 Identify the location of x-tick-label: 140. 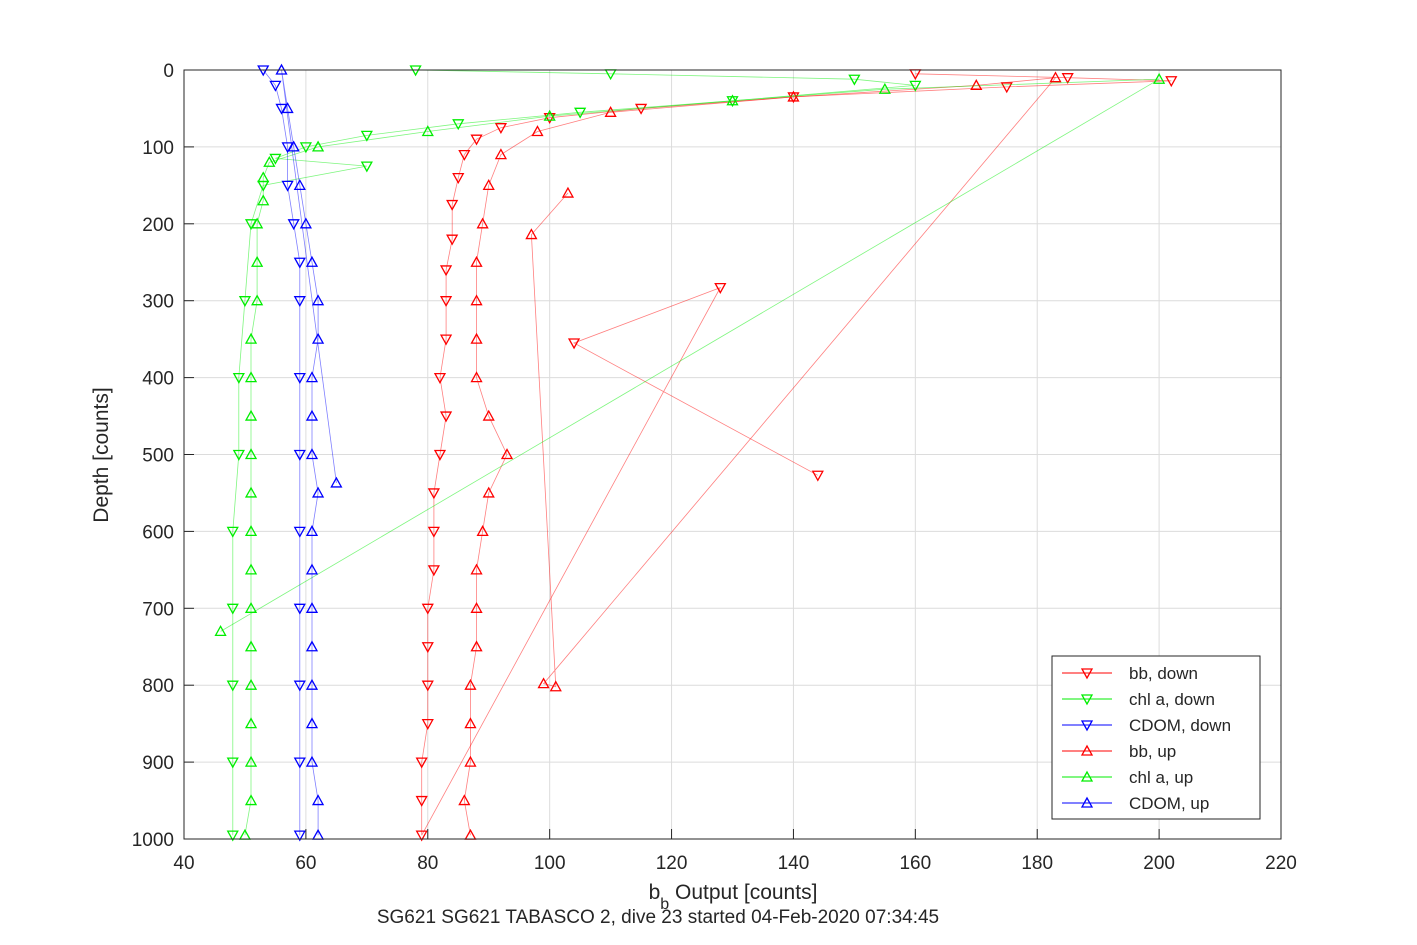
(794, 863).